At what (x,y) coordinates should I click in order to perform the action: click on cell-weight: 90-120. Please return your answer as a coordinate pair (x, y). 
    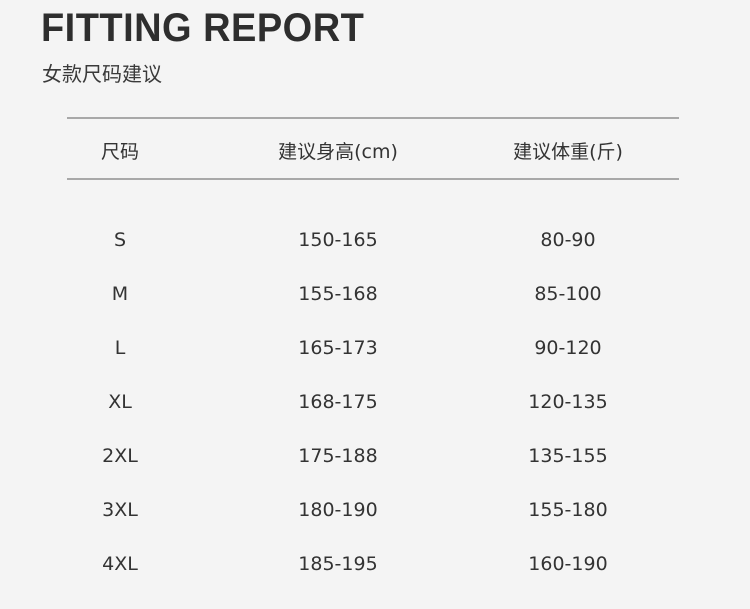
    Looking at the image, I should click on (568, 348).